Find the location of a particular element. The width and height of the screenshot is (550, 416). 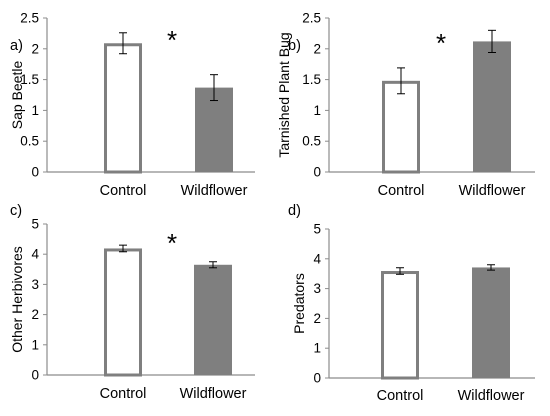

y-axis-label: Tarnished Plant Bug is located at coordinates (284, 94).